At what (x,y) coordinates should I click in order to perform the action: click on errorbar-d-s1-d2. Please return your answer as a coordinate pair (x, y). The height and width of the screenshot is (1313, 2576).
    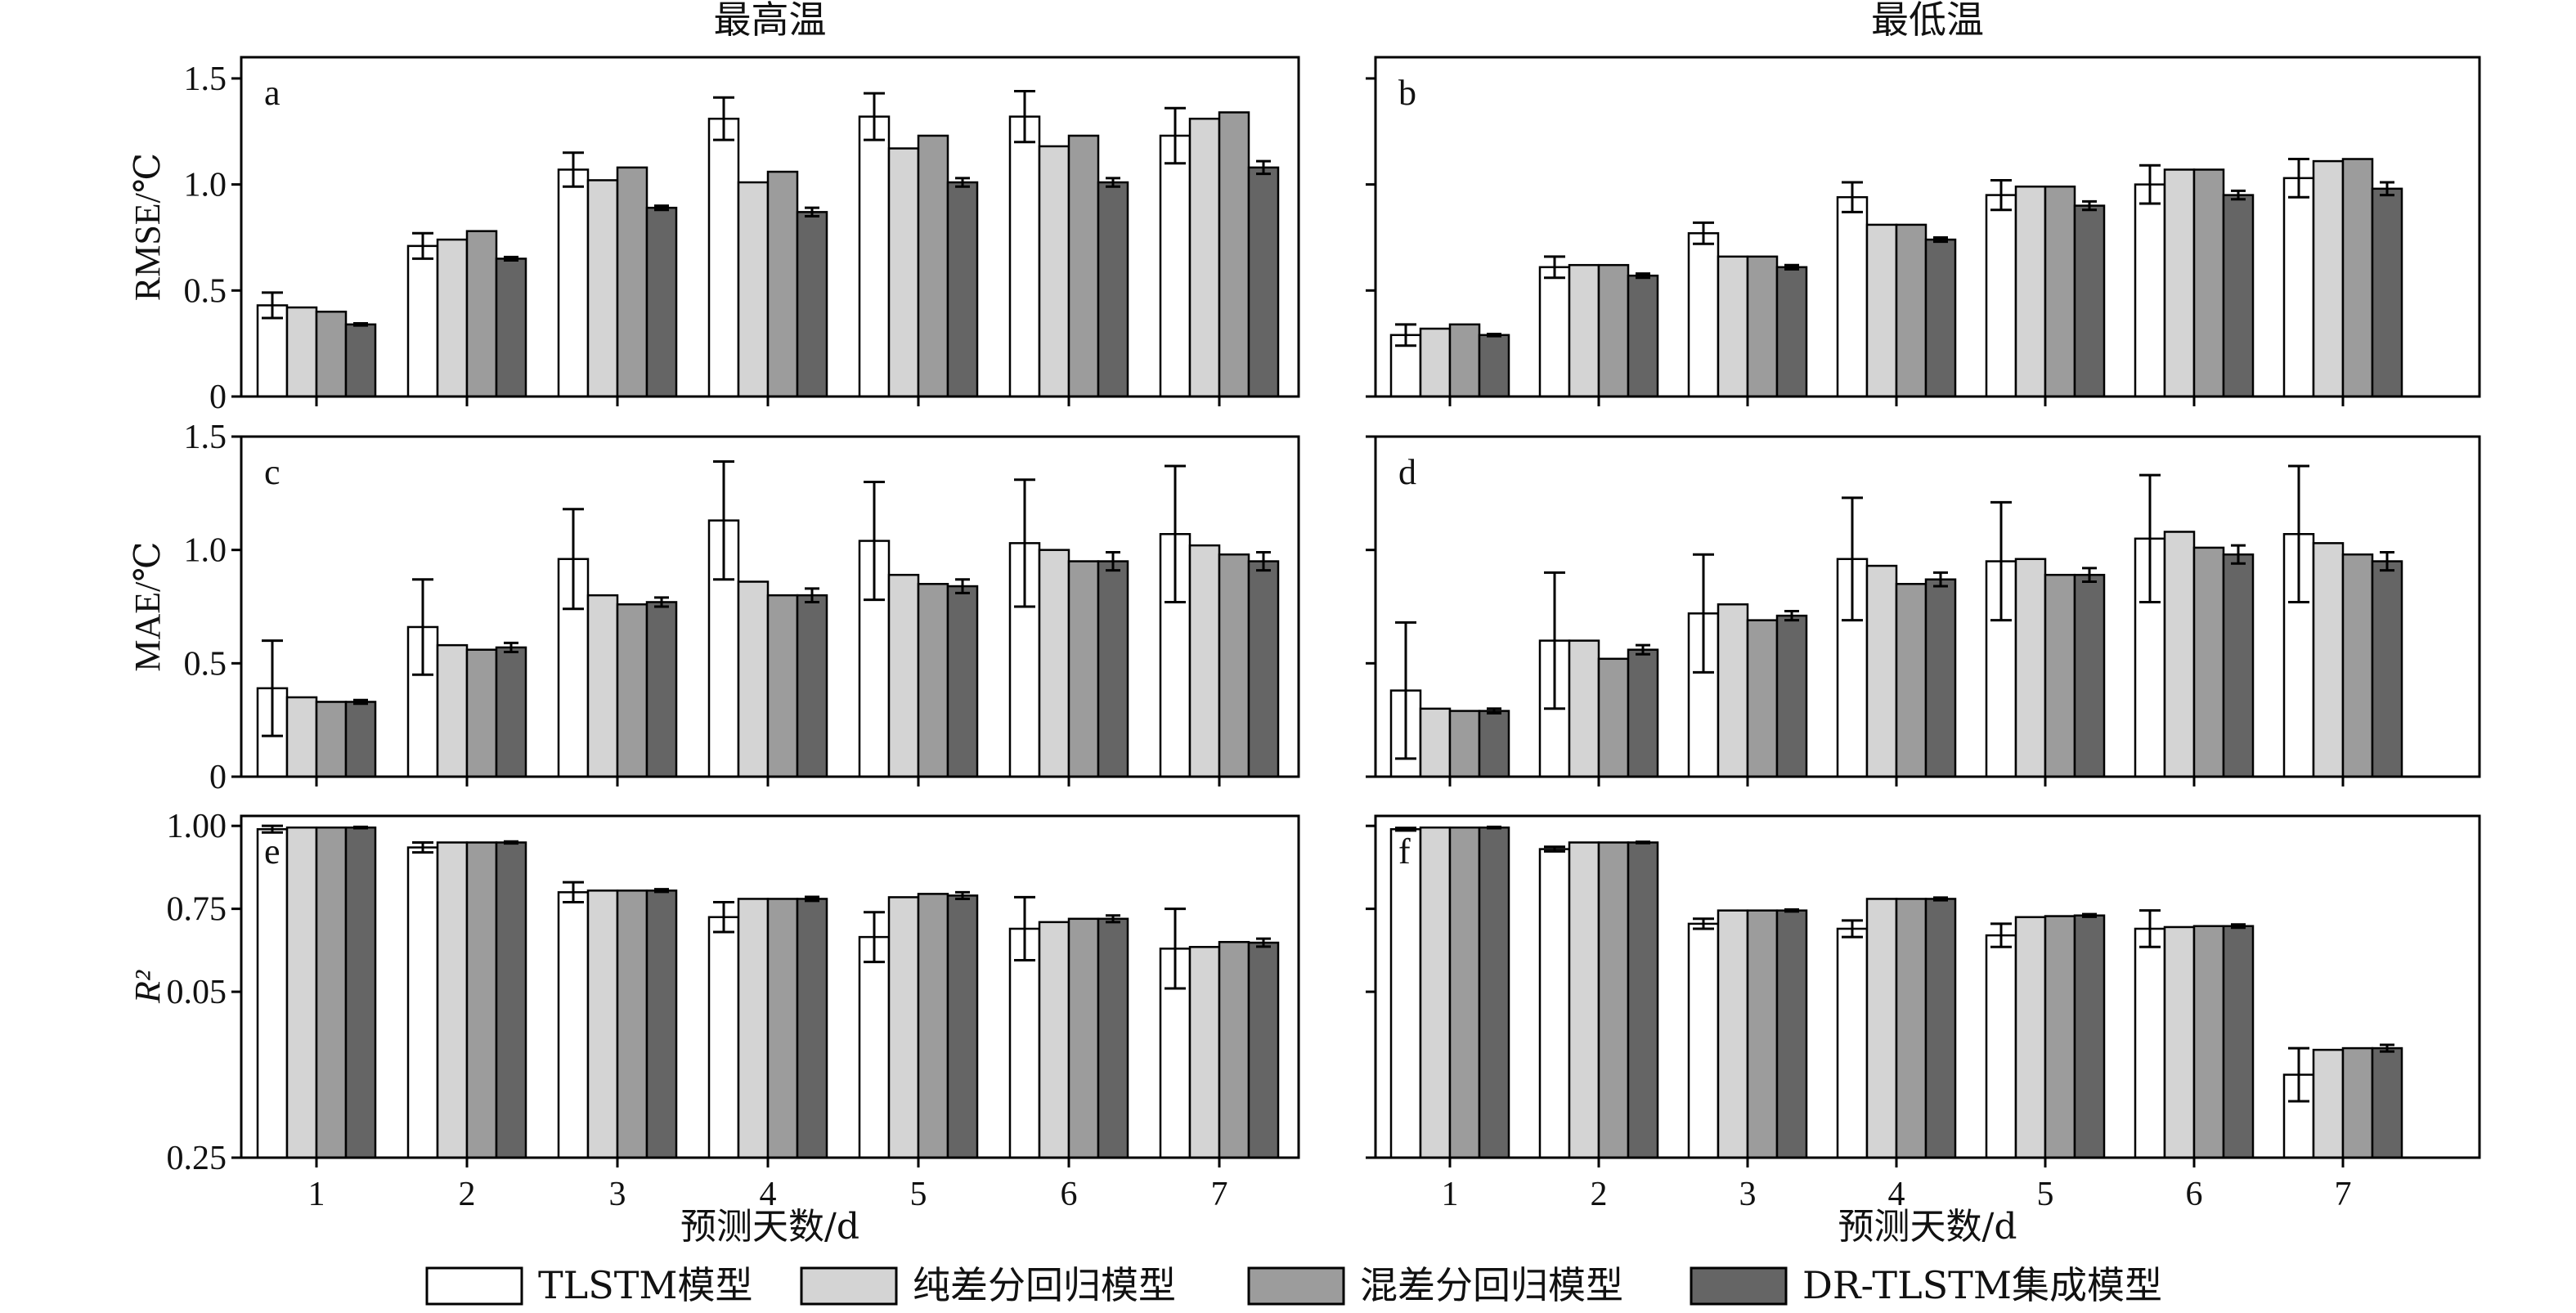
    Looking at the image, I should click on (1554, 640).